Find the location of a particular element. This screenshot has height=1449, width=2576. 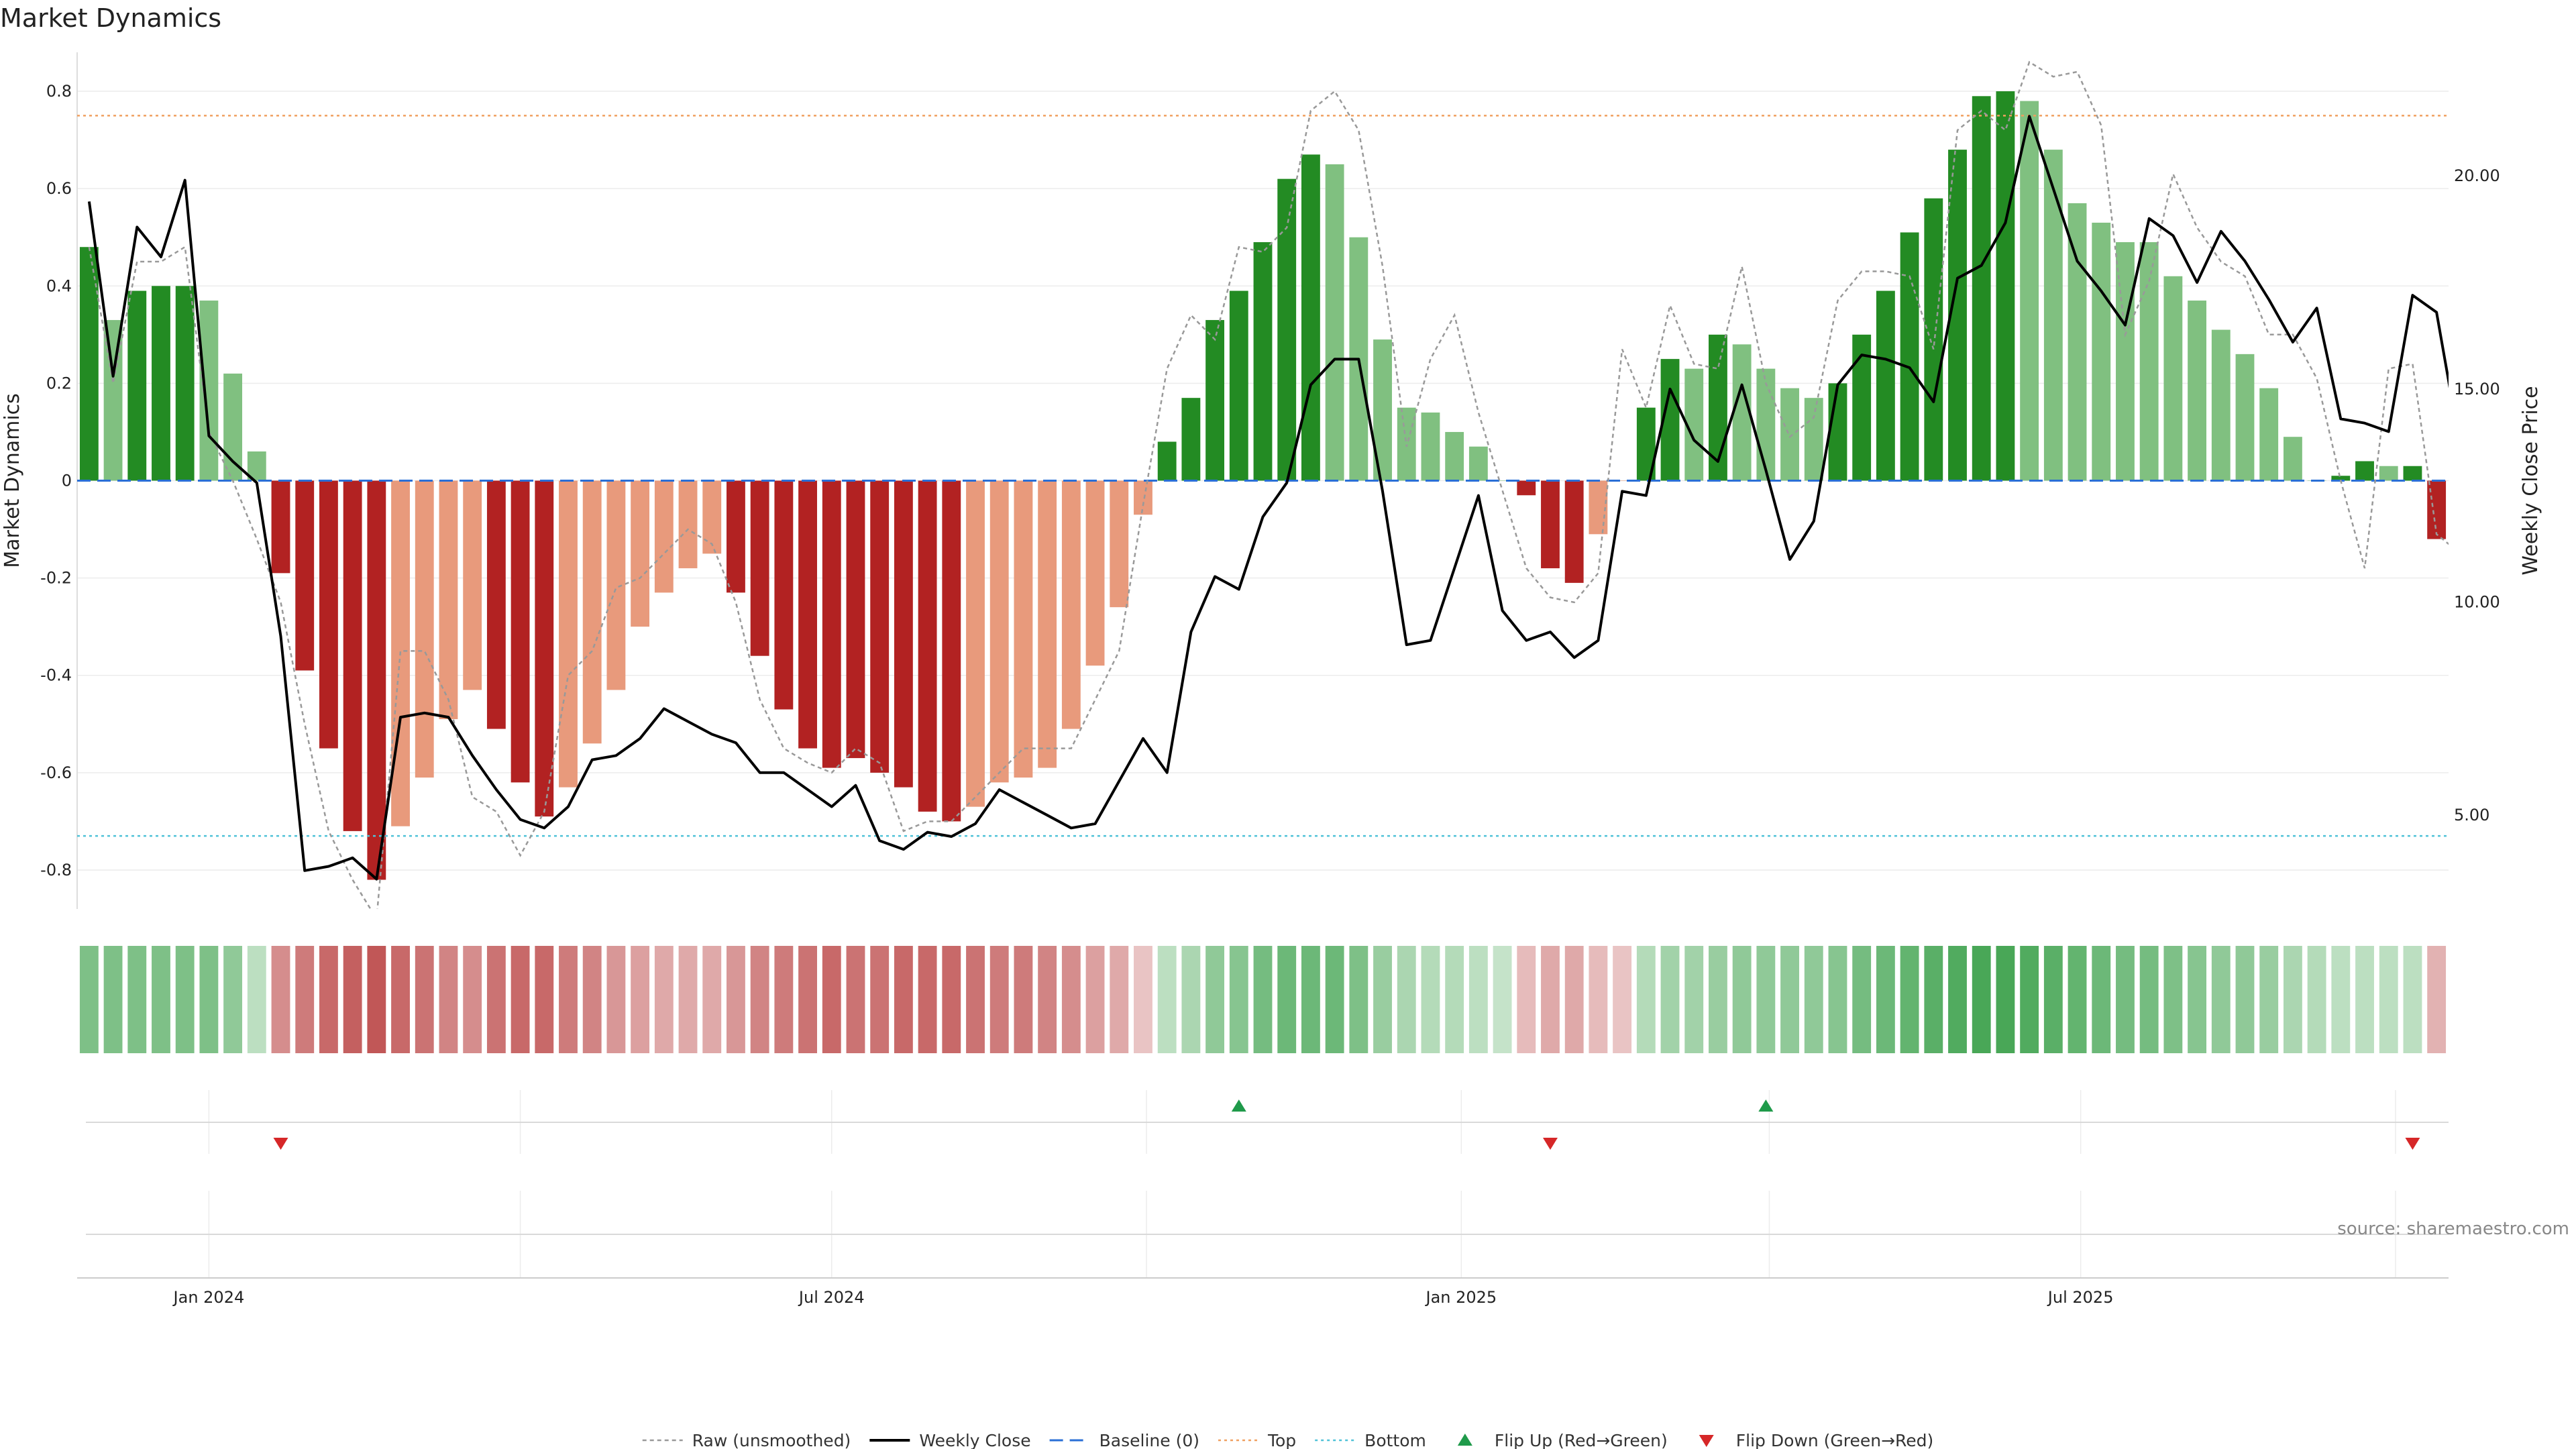

x-axis-panel: Jan 2024 Jul 2024 Jan 2025 Jul 2025 is located at coordinates (1263, 1249).